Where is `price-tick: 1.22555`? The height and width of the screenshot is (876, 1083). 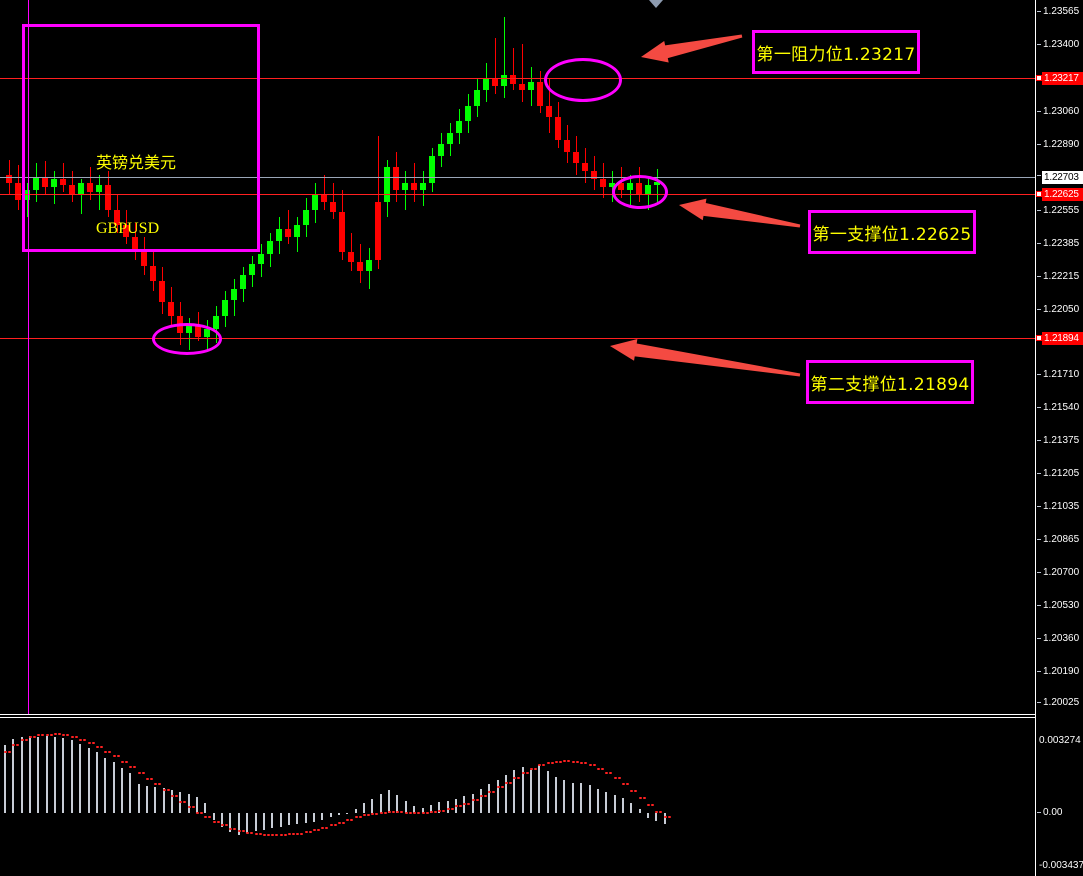
price-tick: 1.22555 is located at coordinates (1059, 211).